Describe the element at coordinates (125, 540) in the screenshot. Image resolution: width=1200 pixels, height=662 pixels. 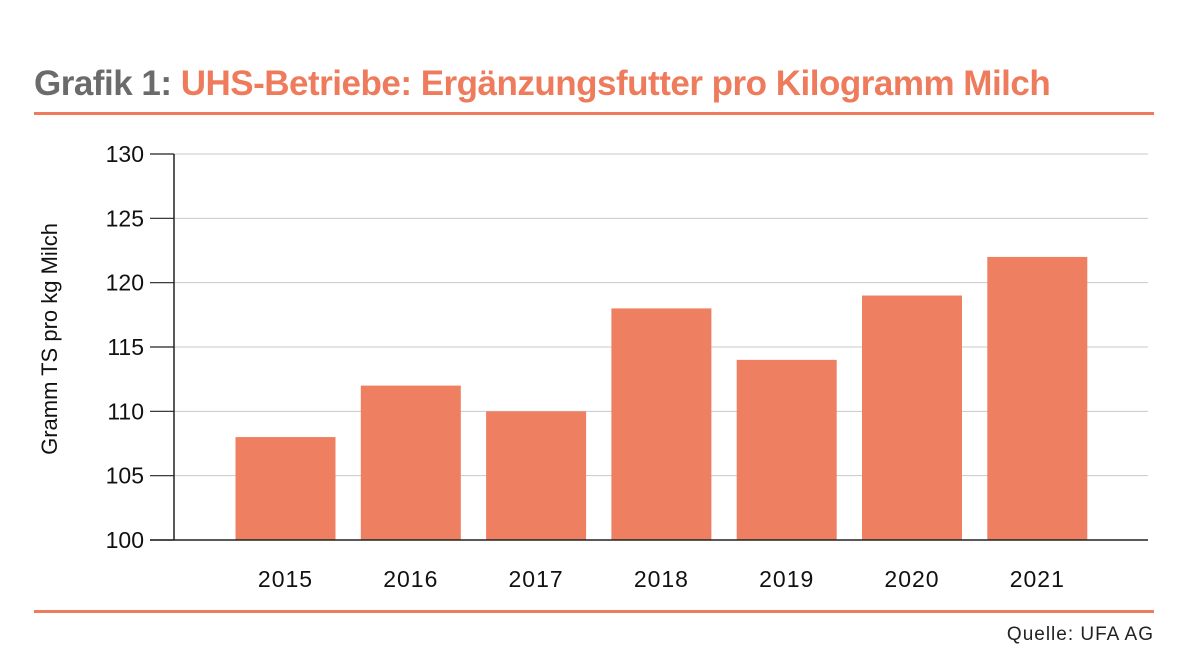
I see `y-tick-label: 100` at that location.